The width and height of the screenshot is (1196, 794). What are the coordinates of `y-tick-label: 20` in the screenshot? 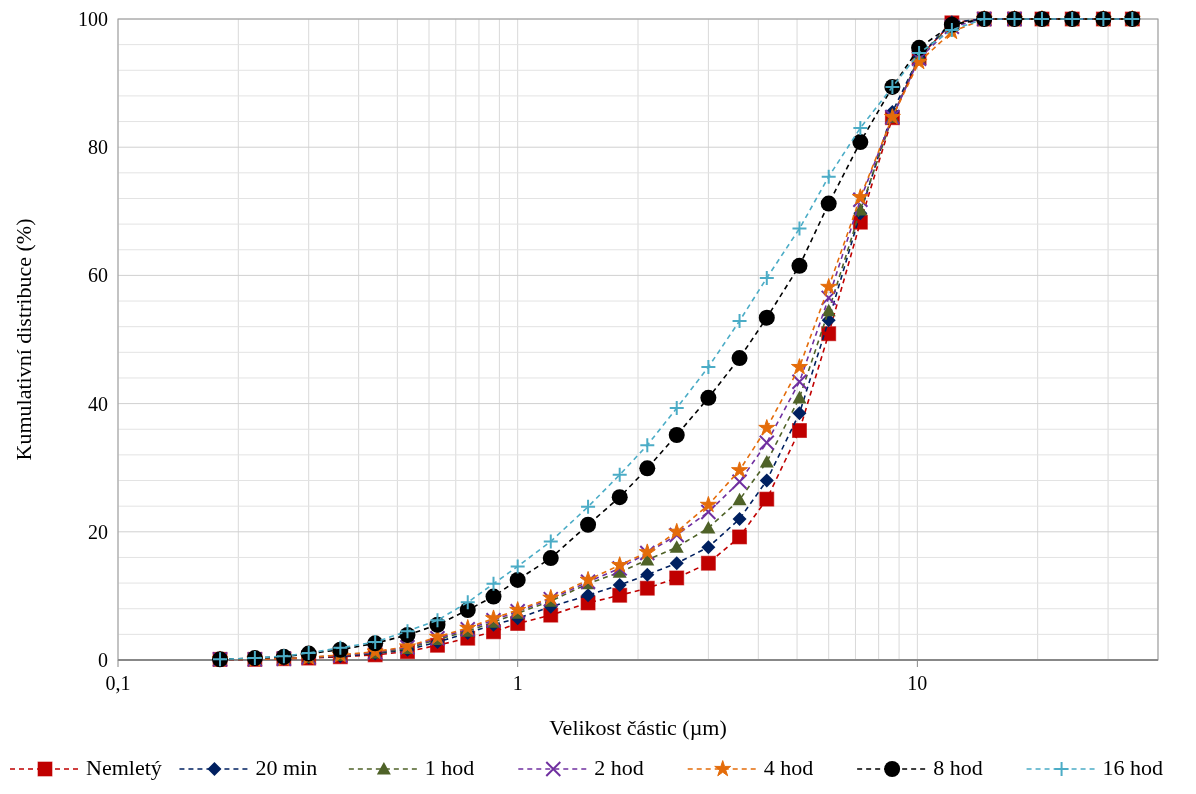 It's located at (98, 531).